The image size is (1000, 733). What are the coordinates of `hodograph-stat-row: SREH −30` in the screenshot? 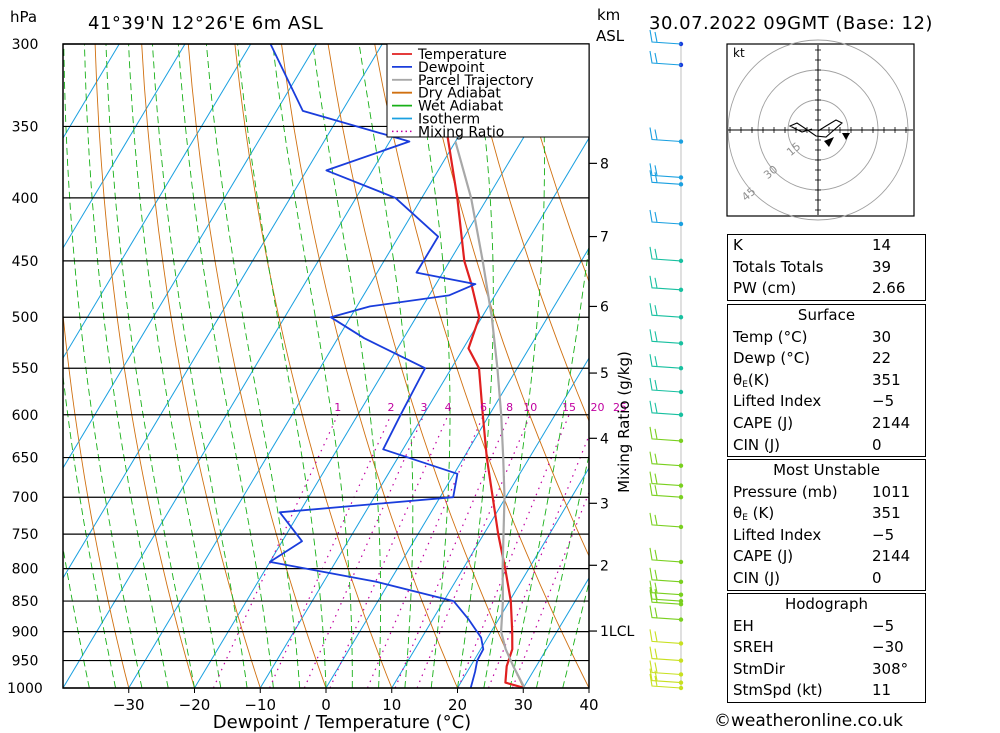 It's located at (826, 648).